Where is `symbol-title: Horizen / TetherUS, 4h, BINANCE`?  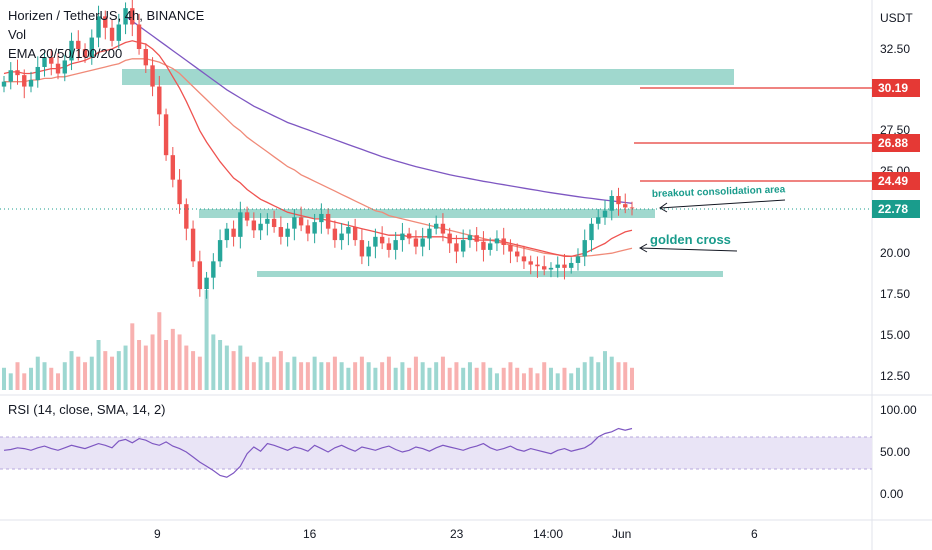 symbol-title: Horizen / TetherUS, 4h, BINANCE is located at coordinates (106, 15).